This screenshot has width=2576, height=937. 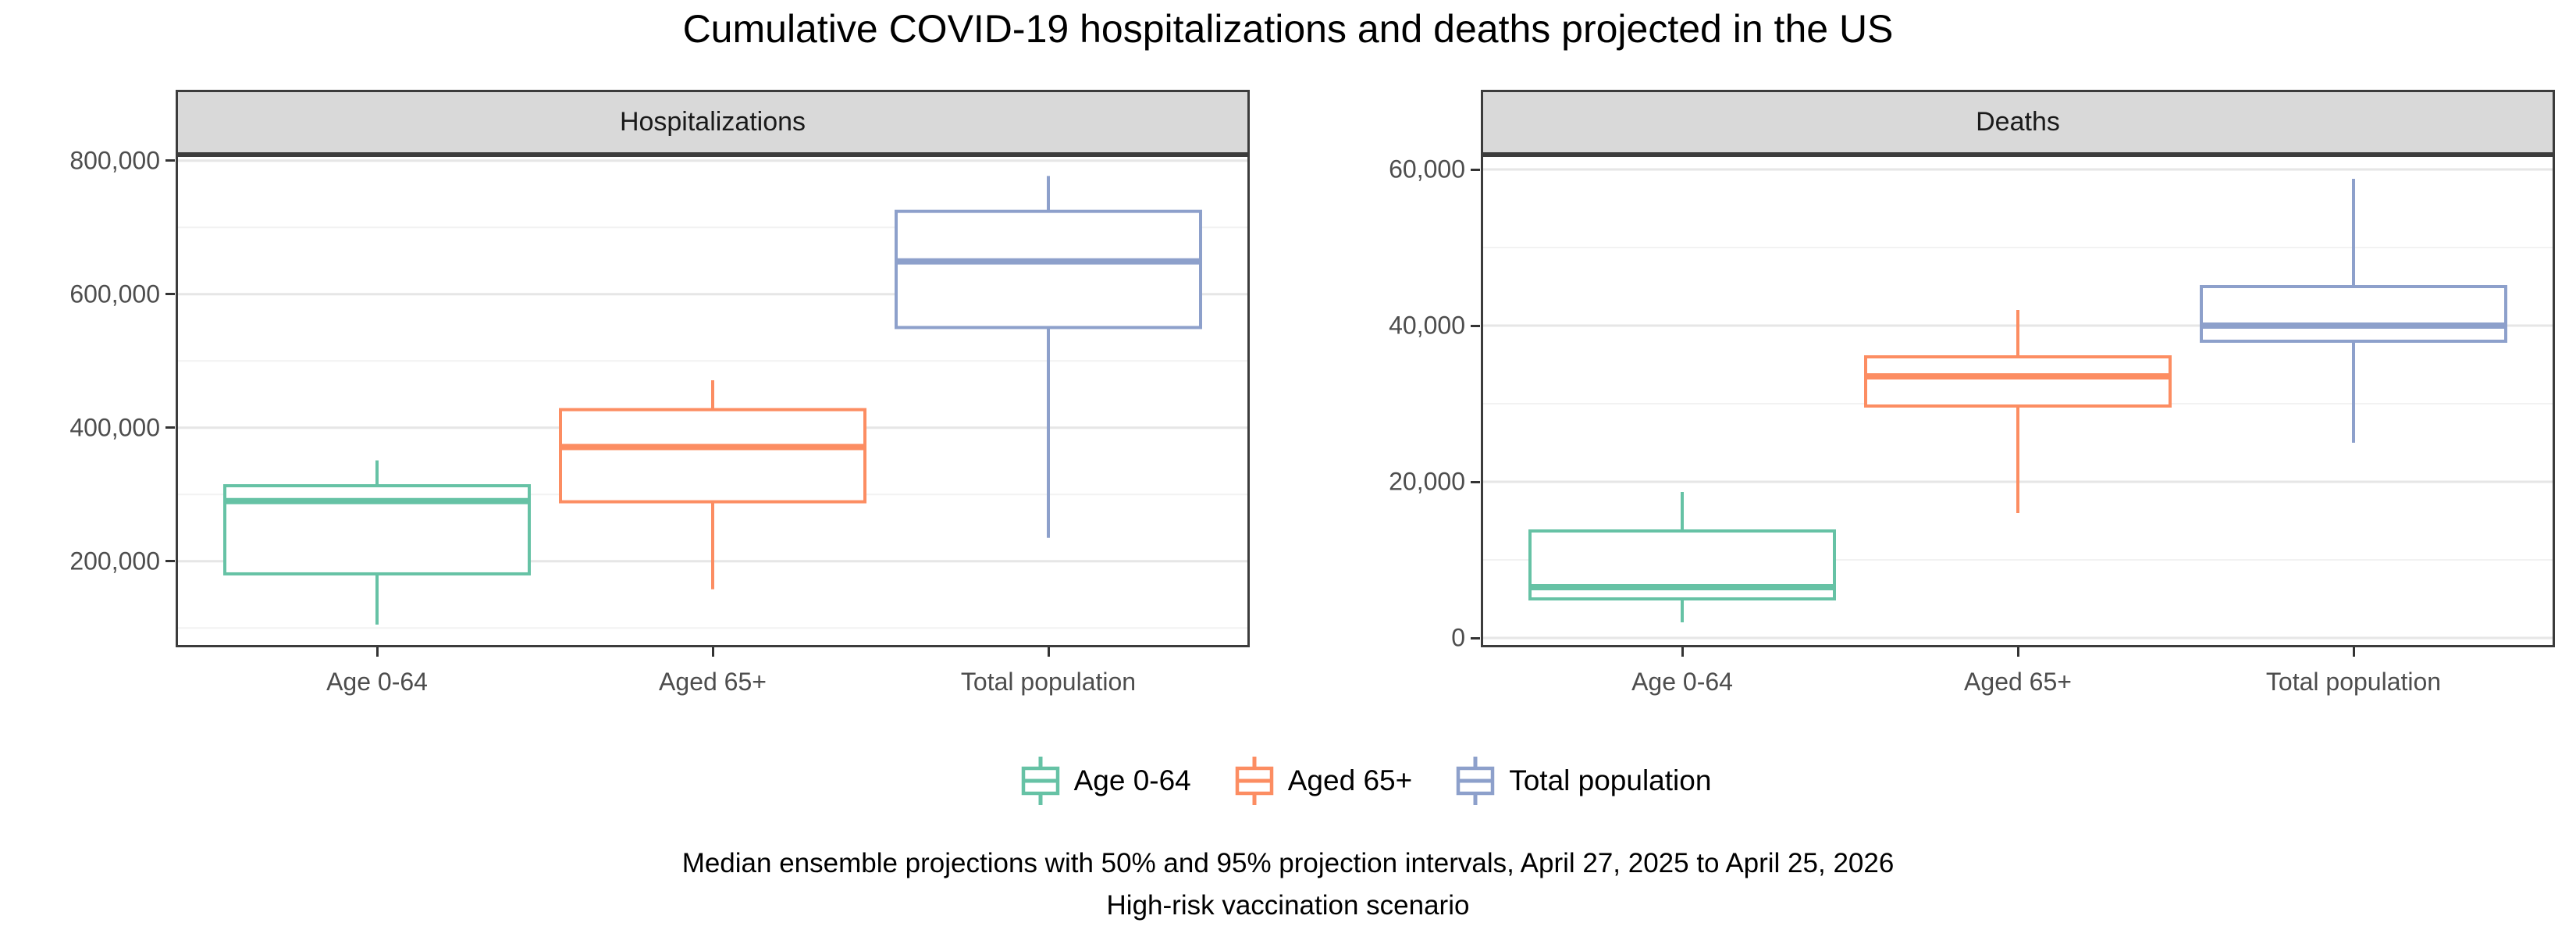 I want to click on panel-strip-deaths: Deaths, so click(x=2018, y=122).